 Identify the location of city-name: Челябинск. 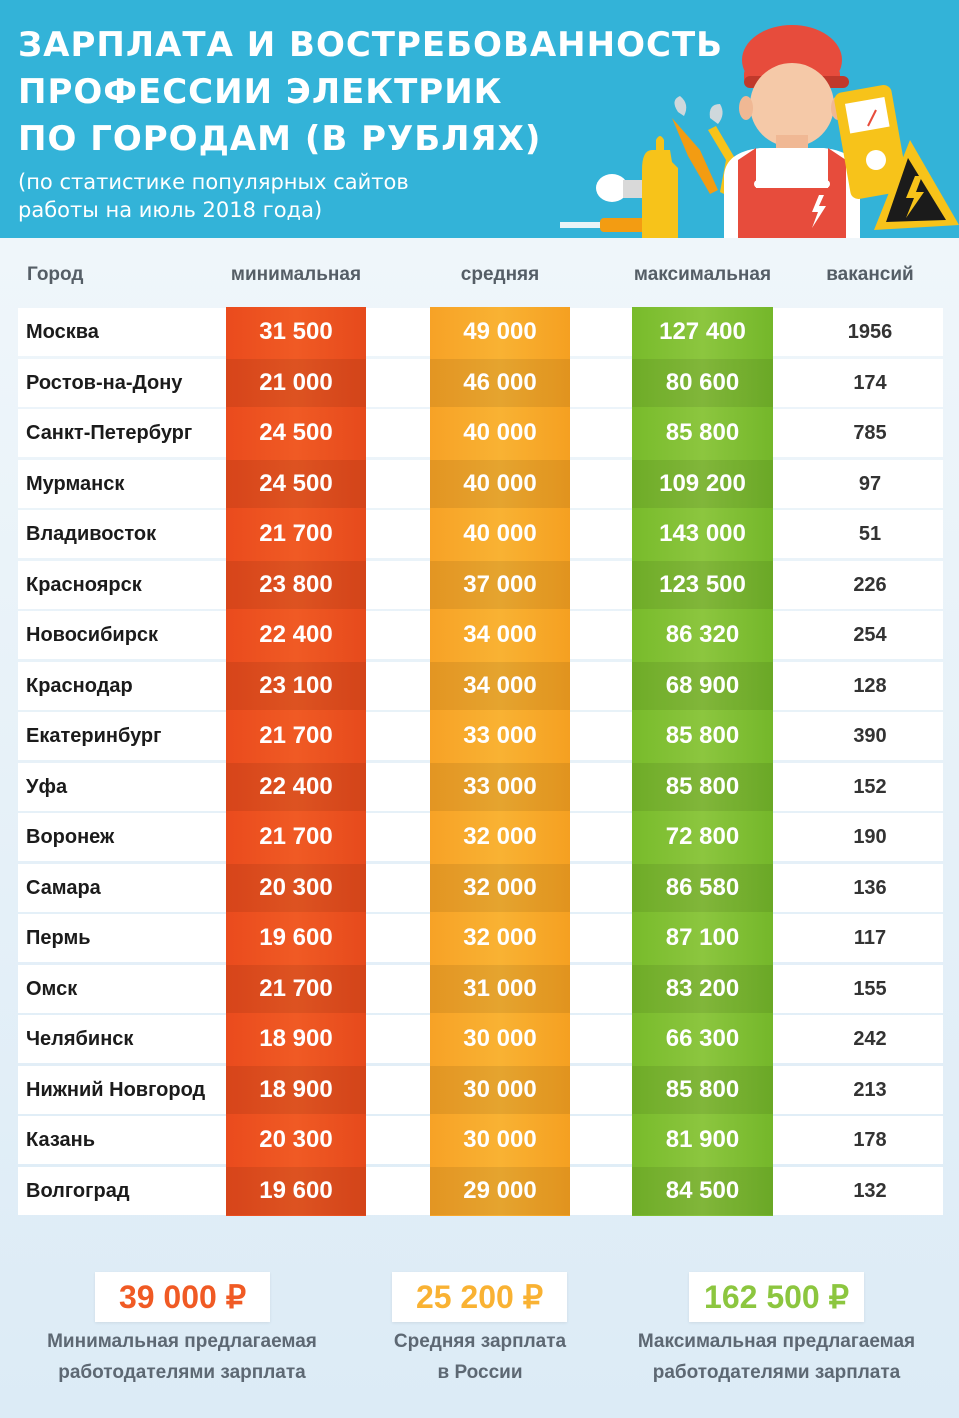
(80, 1039).